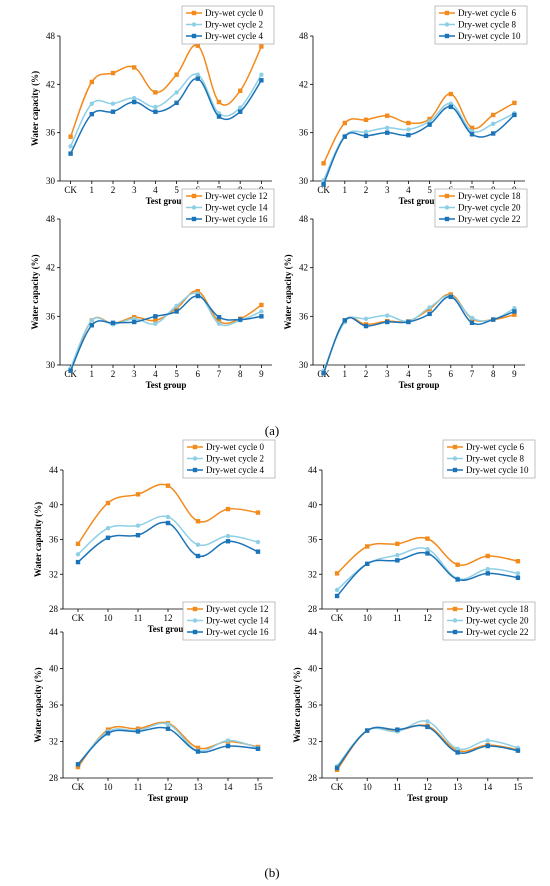 The height and width of the screenshot is (886, 550). Describe the element at coordinates (53, 574) in the screenshot. I see `y-tick-label-1: 32` at that location.